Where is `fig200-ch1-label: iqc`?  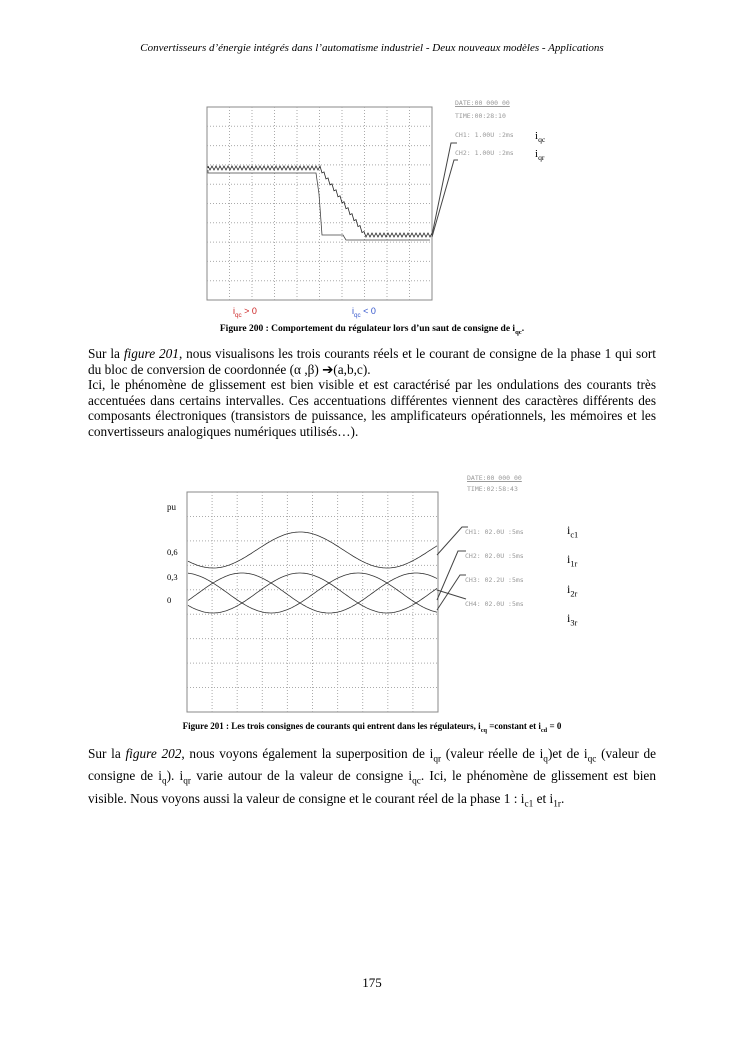 fig200-ch1-label: iqc is located at coordinates (540, 137).